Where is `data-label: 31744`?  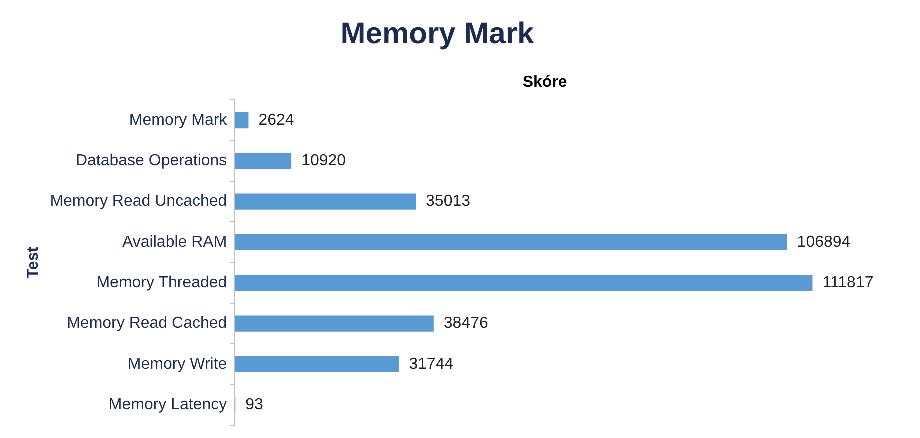
data-label: 31744 is located at coordinates (431, 364).